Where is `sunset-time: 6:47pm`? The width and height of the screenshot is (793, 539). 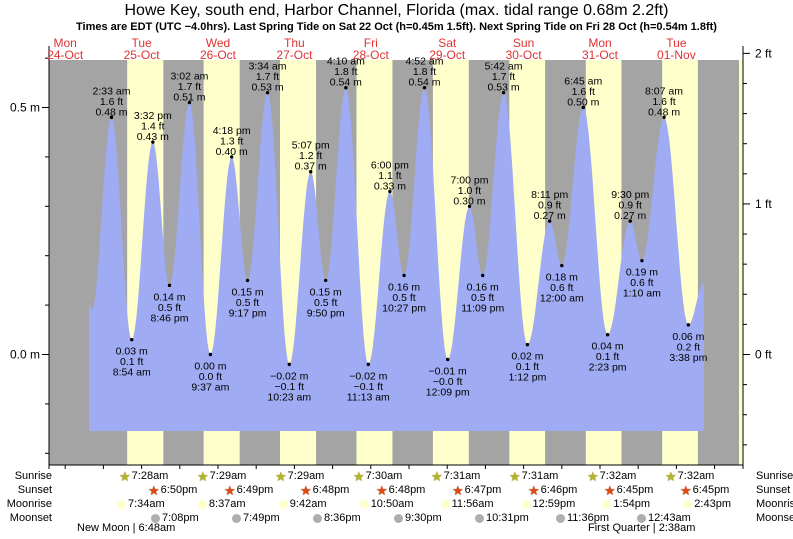
sunset-time: 6:47pm is located at coordinates (483, 490).